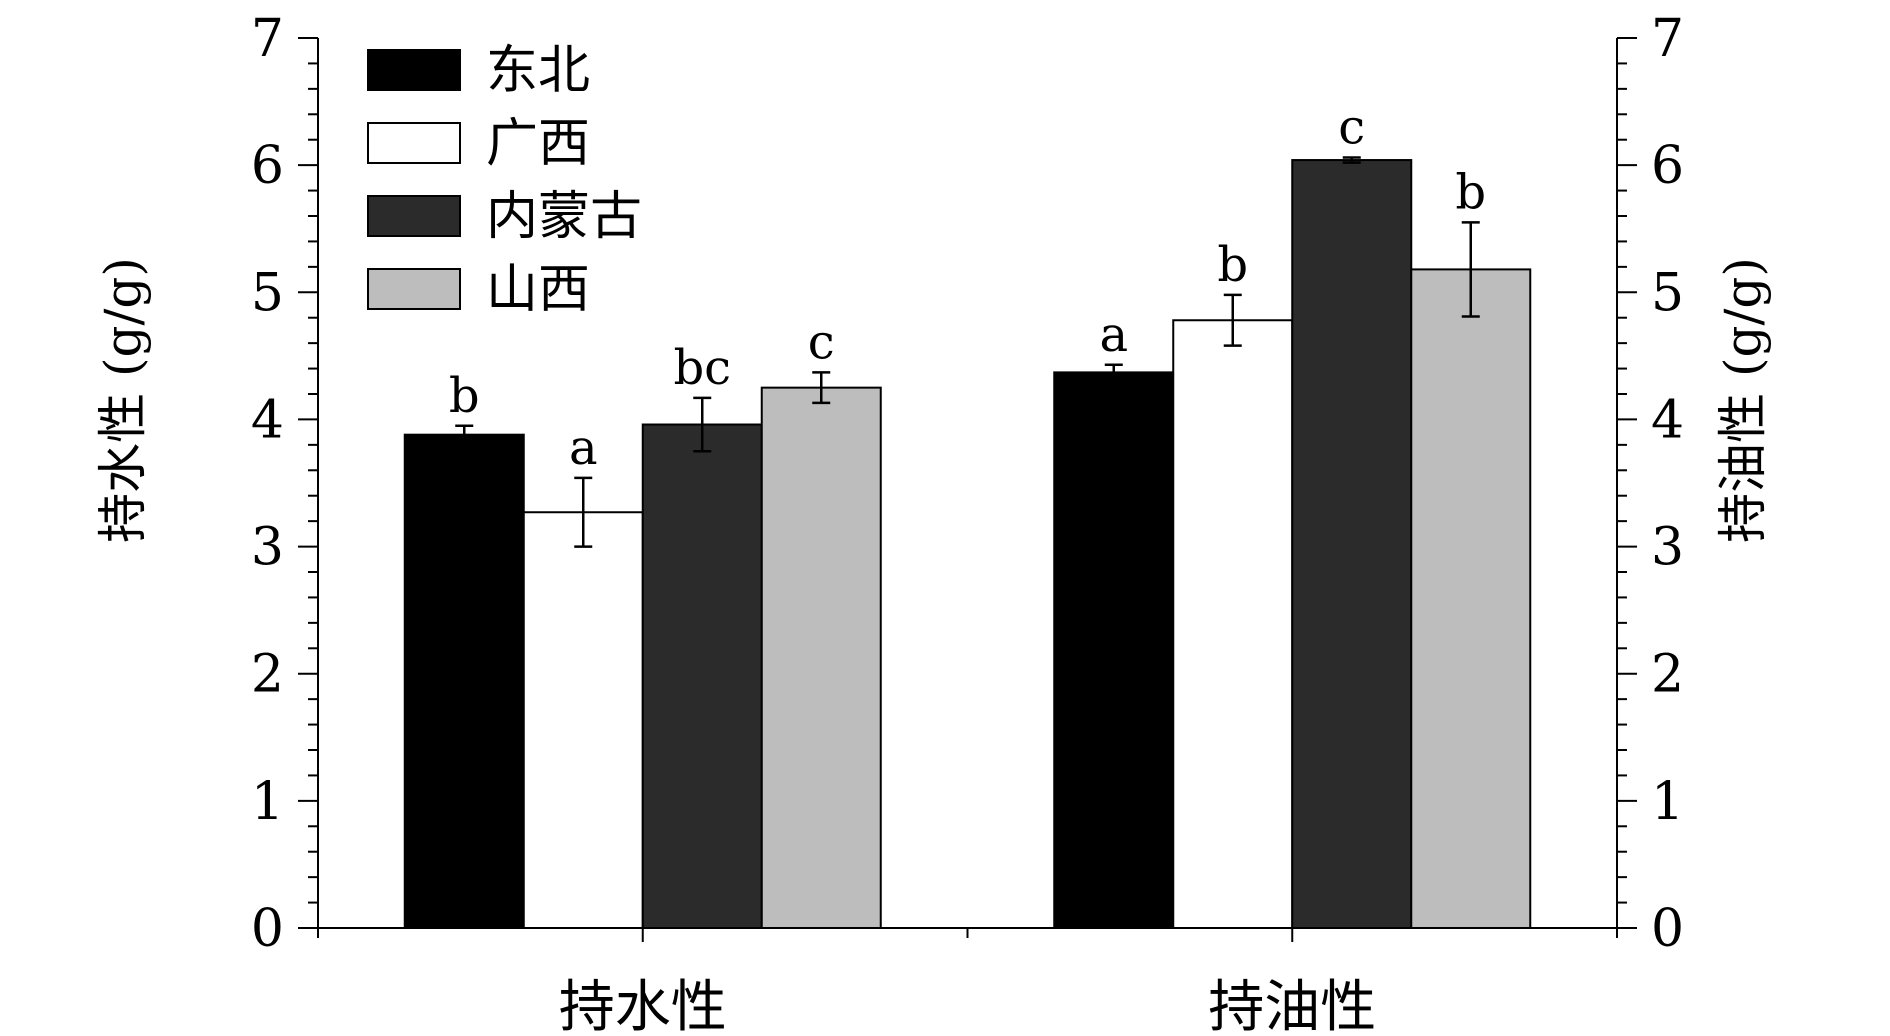 Image resolution: width=1890 pixels, height=1036 pixels. What do you see at coordinates (1667, 420) in the screenshot?
I see `y-right-tick-label: 4` at bounding box center [1667, 420].